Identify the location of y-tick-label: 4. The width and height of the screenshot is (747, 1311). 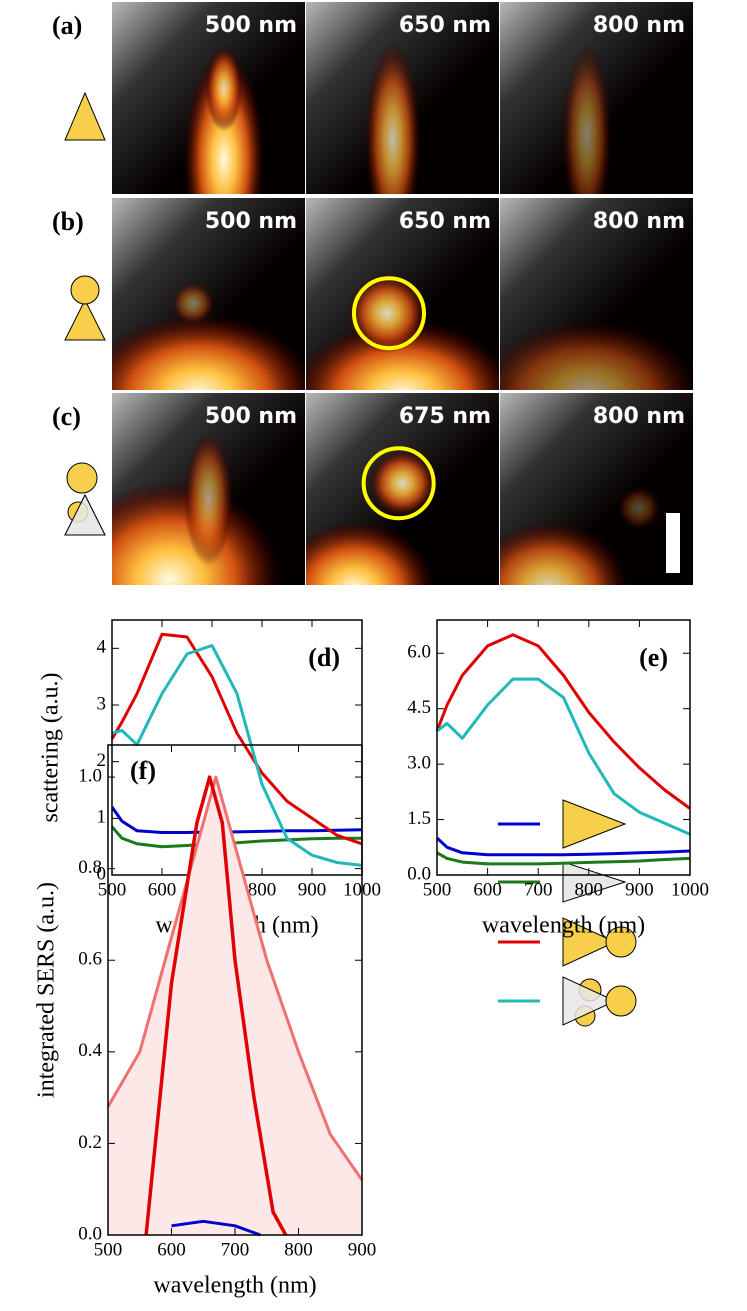
(102, 647).